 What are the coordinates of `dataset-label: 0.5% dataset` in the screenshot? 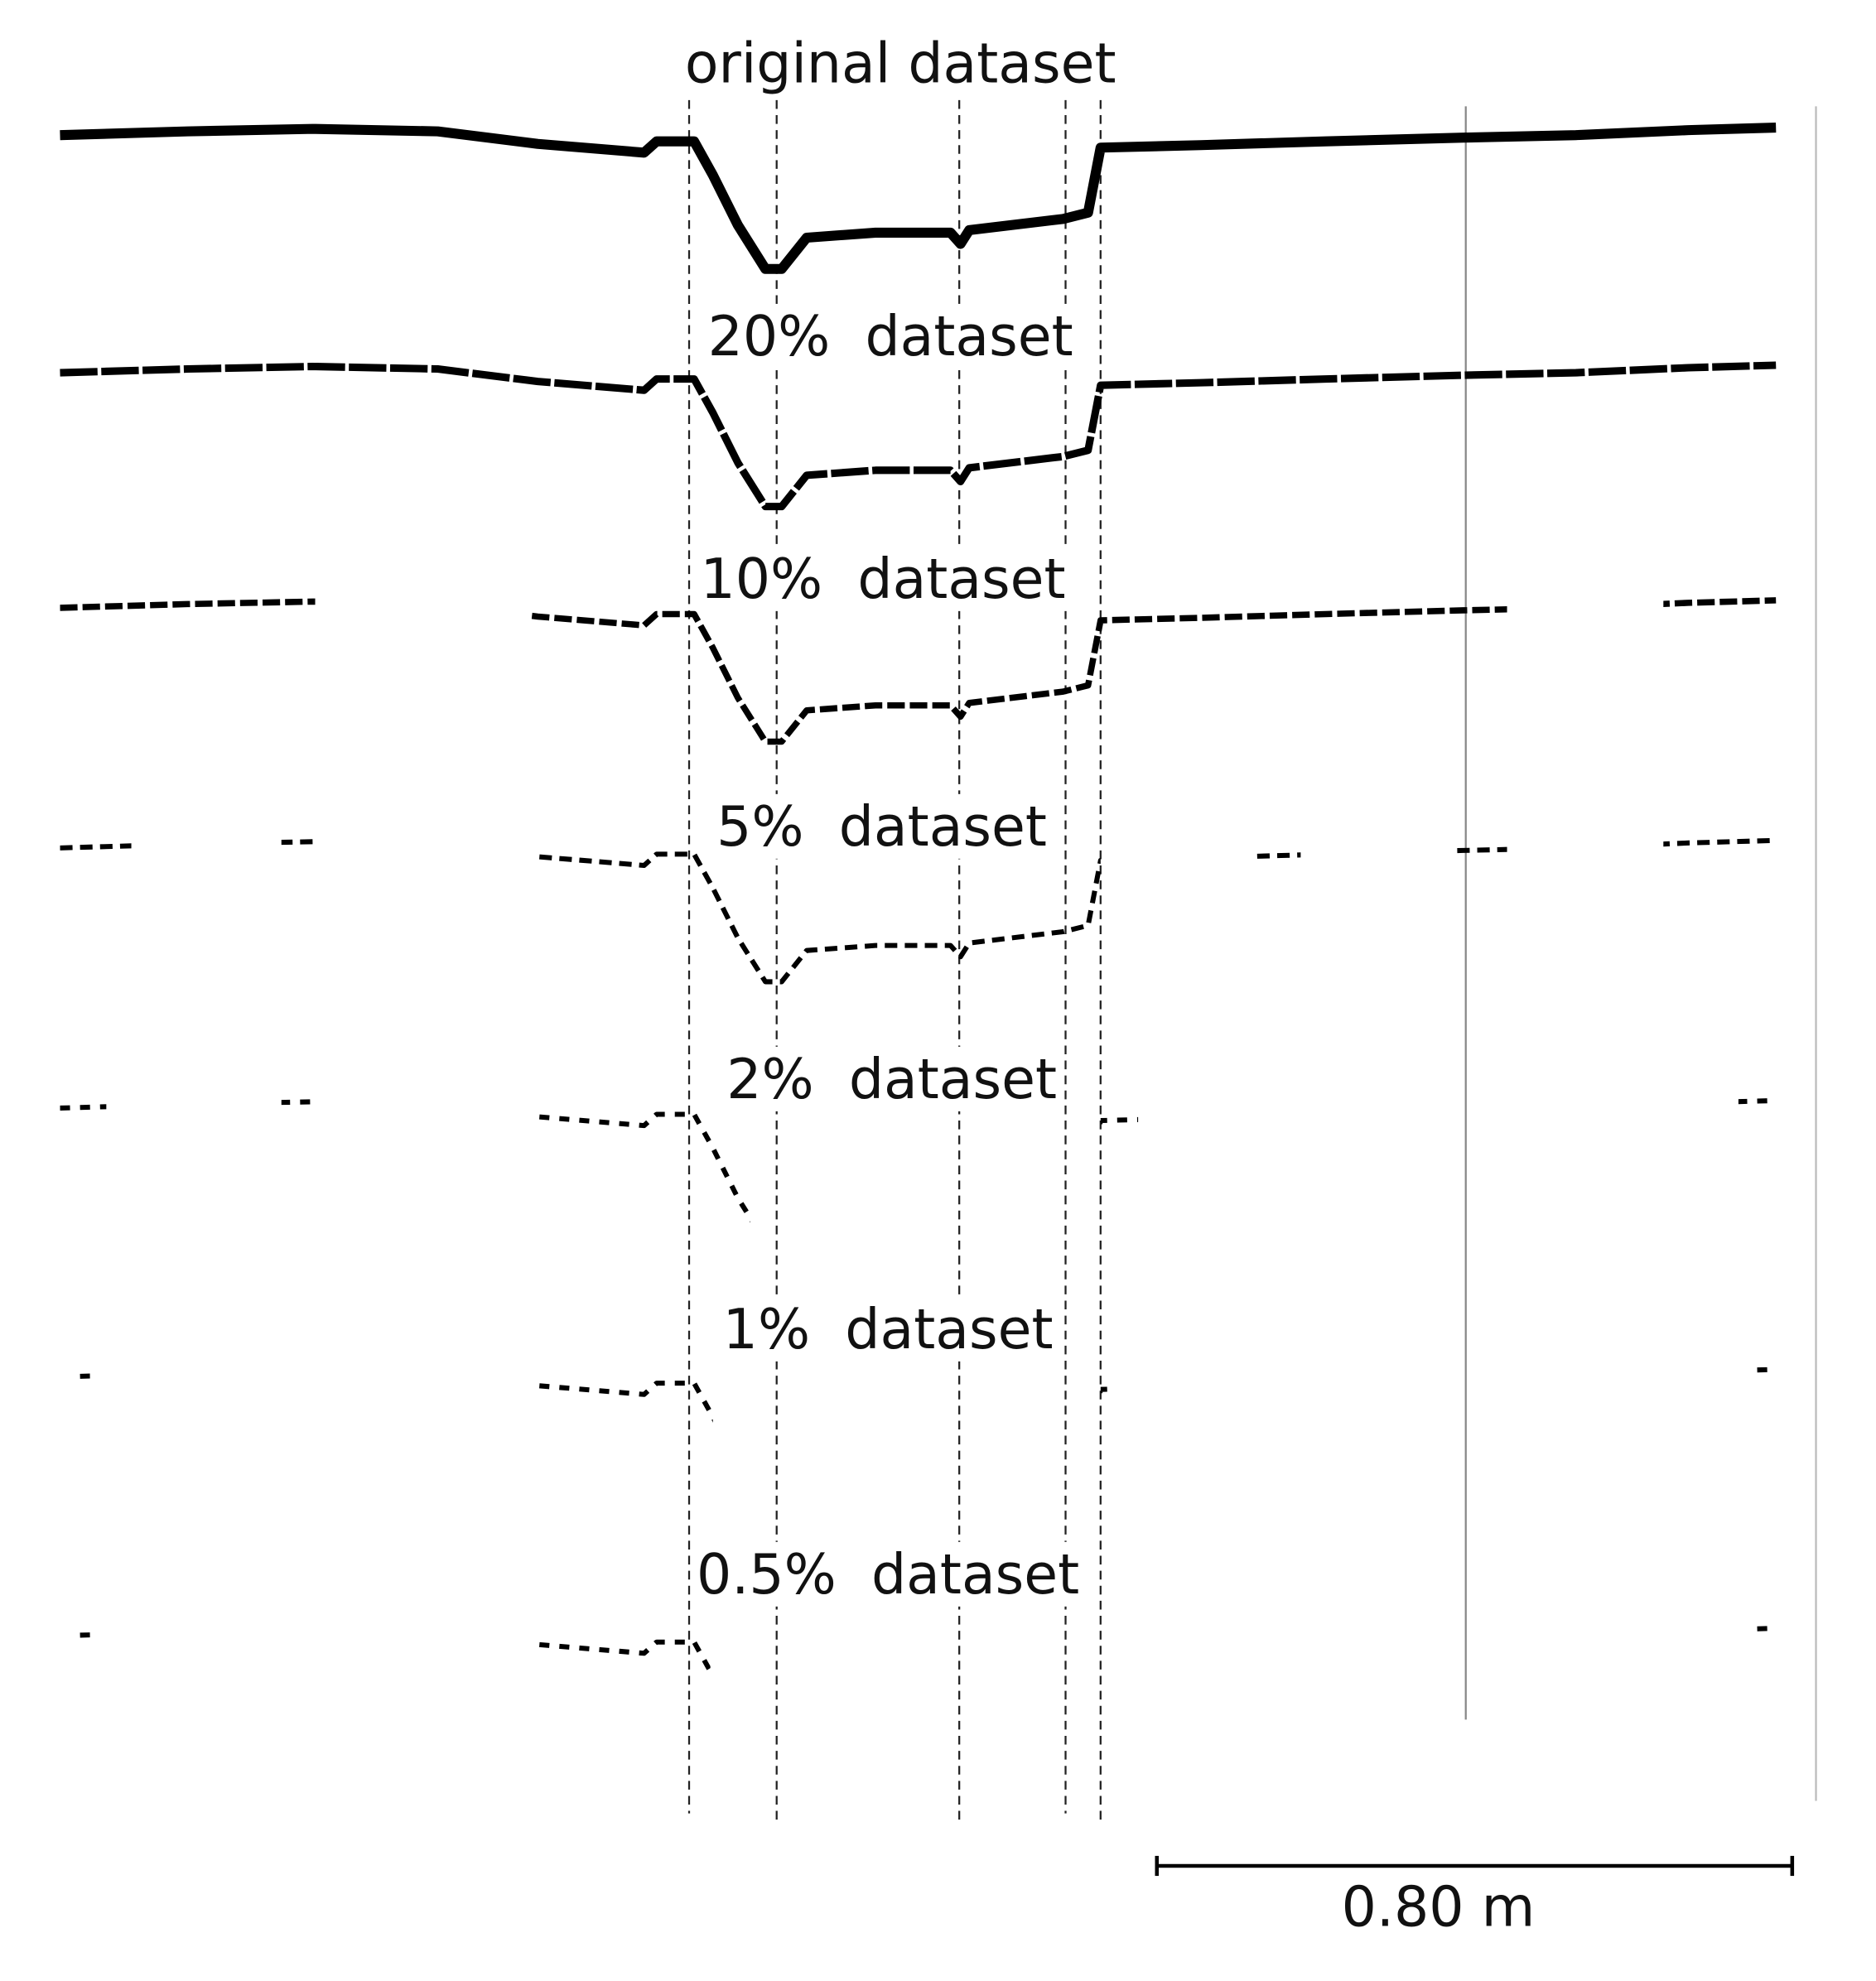 It's located at (888, 1574).